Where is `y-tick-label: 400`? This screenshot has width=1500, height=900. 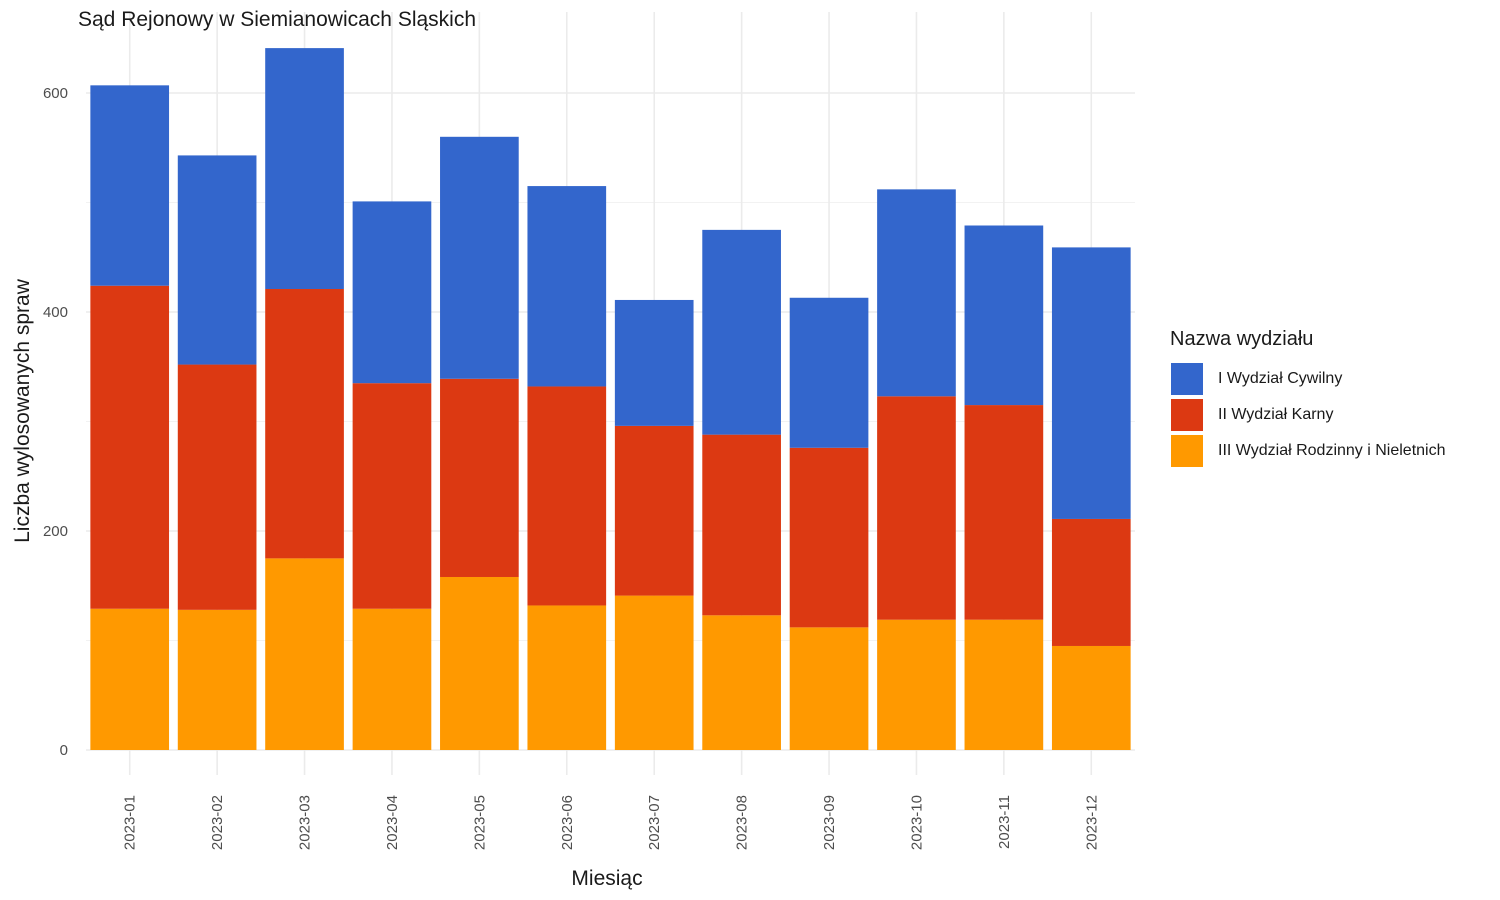 y-tick-label: 400 is located at coordinates (55, 312).